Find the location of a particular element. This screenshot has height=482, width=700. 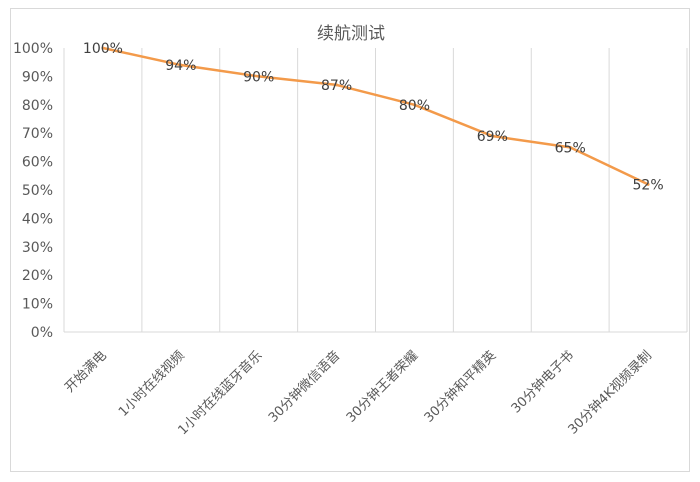

y-tick-label: 20% is located at coordinates (37, 276).